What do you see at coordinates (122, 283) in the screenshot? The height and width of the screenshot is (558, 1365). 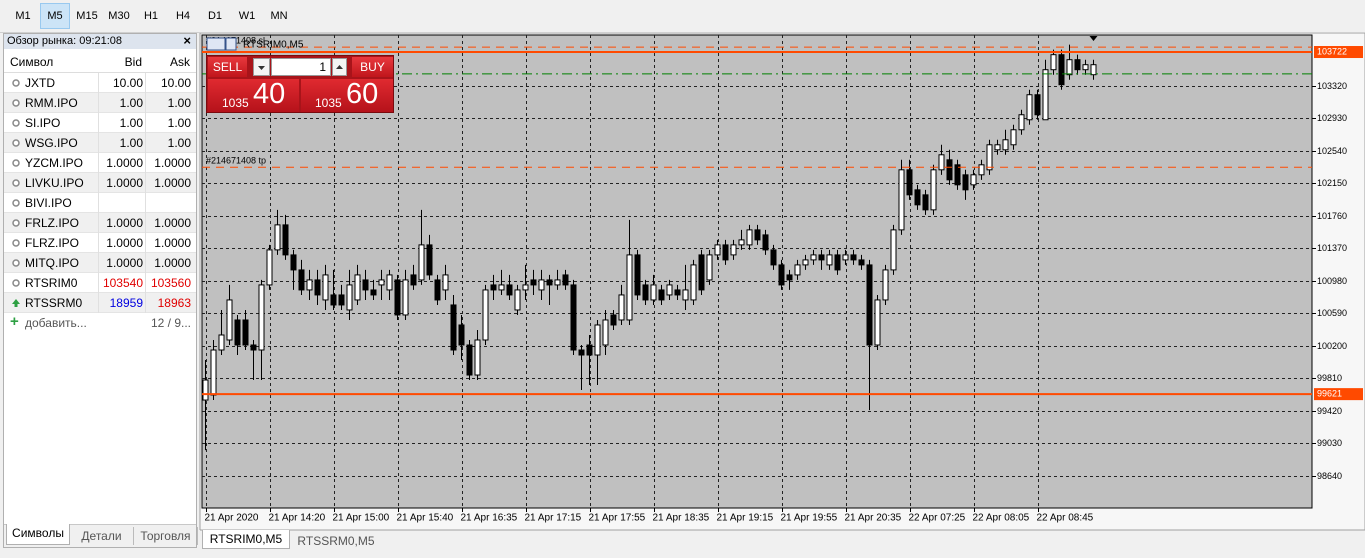 I see `bid-price: 103540` at bounding box center [122, 283].